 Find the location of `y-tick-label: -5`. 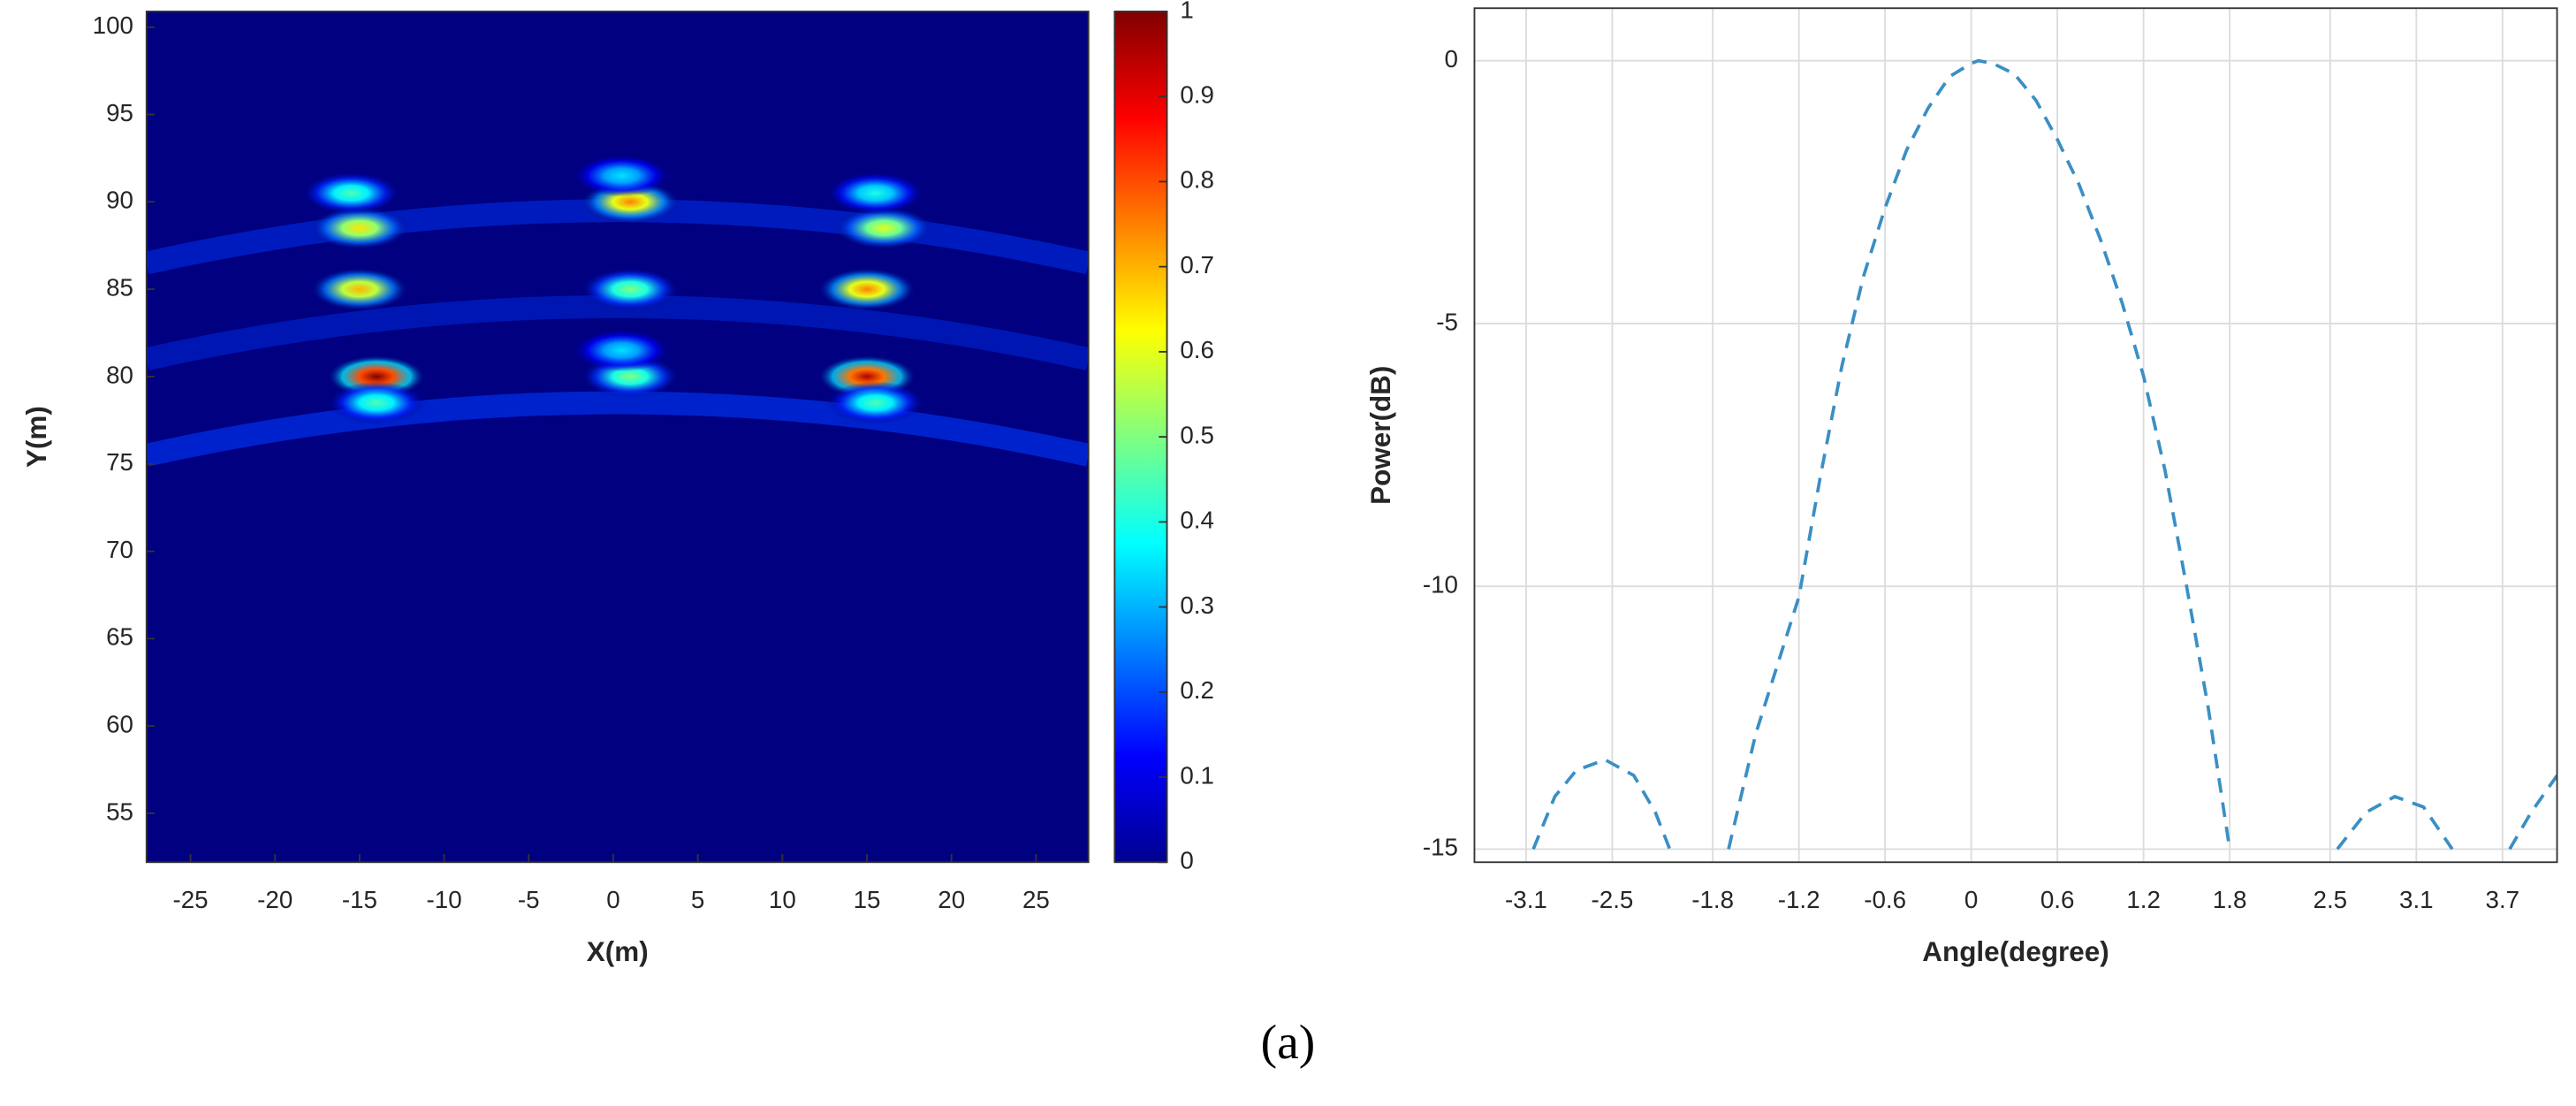

y-tick-label: -5 is located at coordinates (1447, 321).